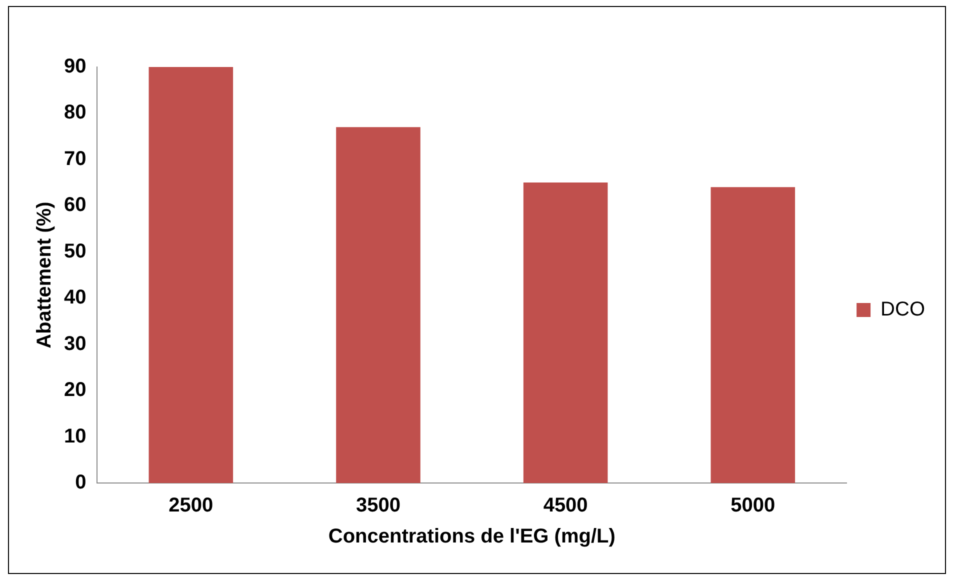 This screenshot has height=582, width=956. What do you see at coordinates (80, 483) in the screenshot?
I see `y-tick-label: 0` at bounding box center [80, 483].